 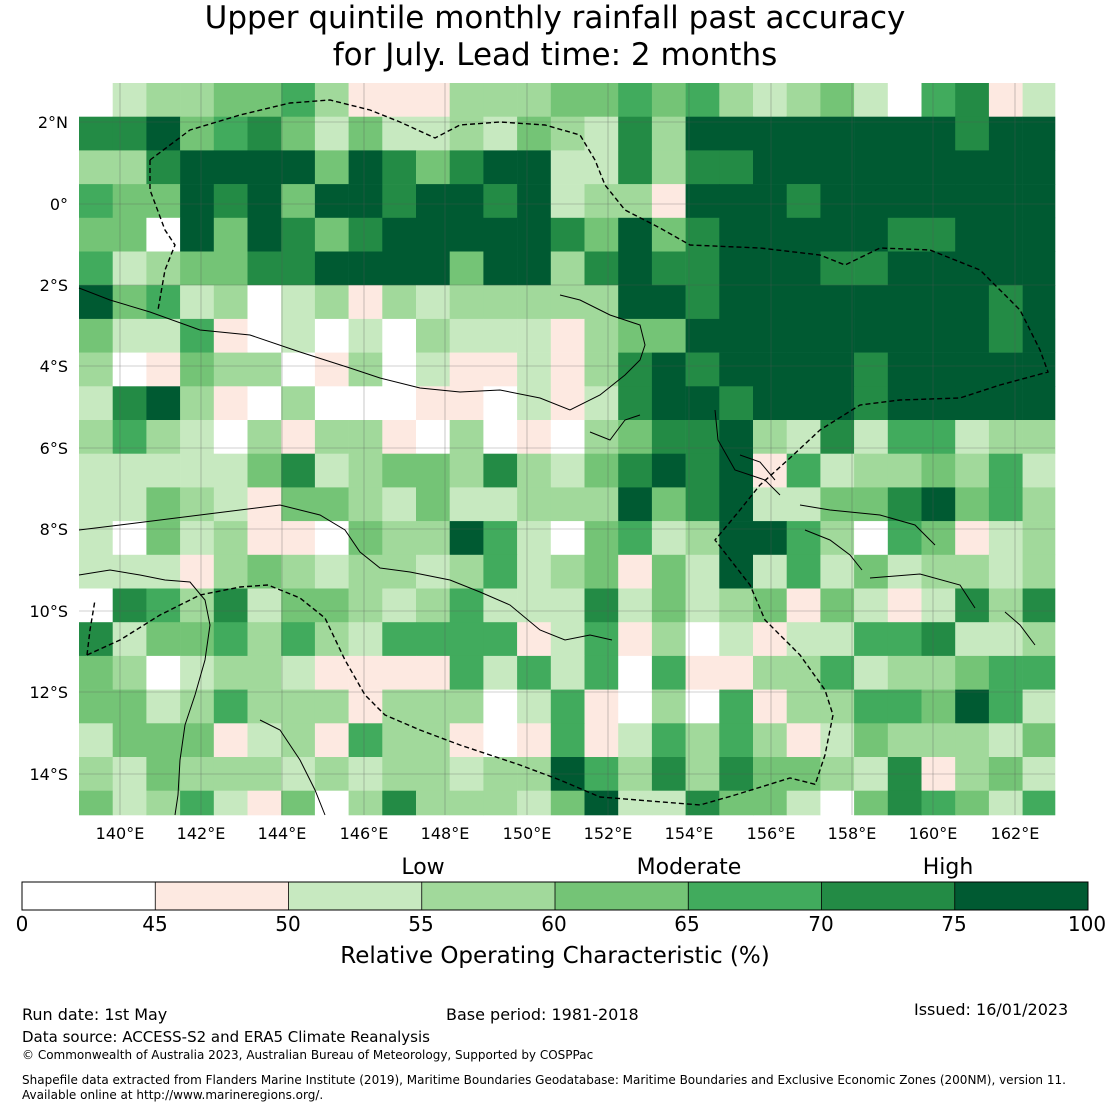 I want to click on lon-label-152e: 152°E, so click(x=608, y=833).